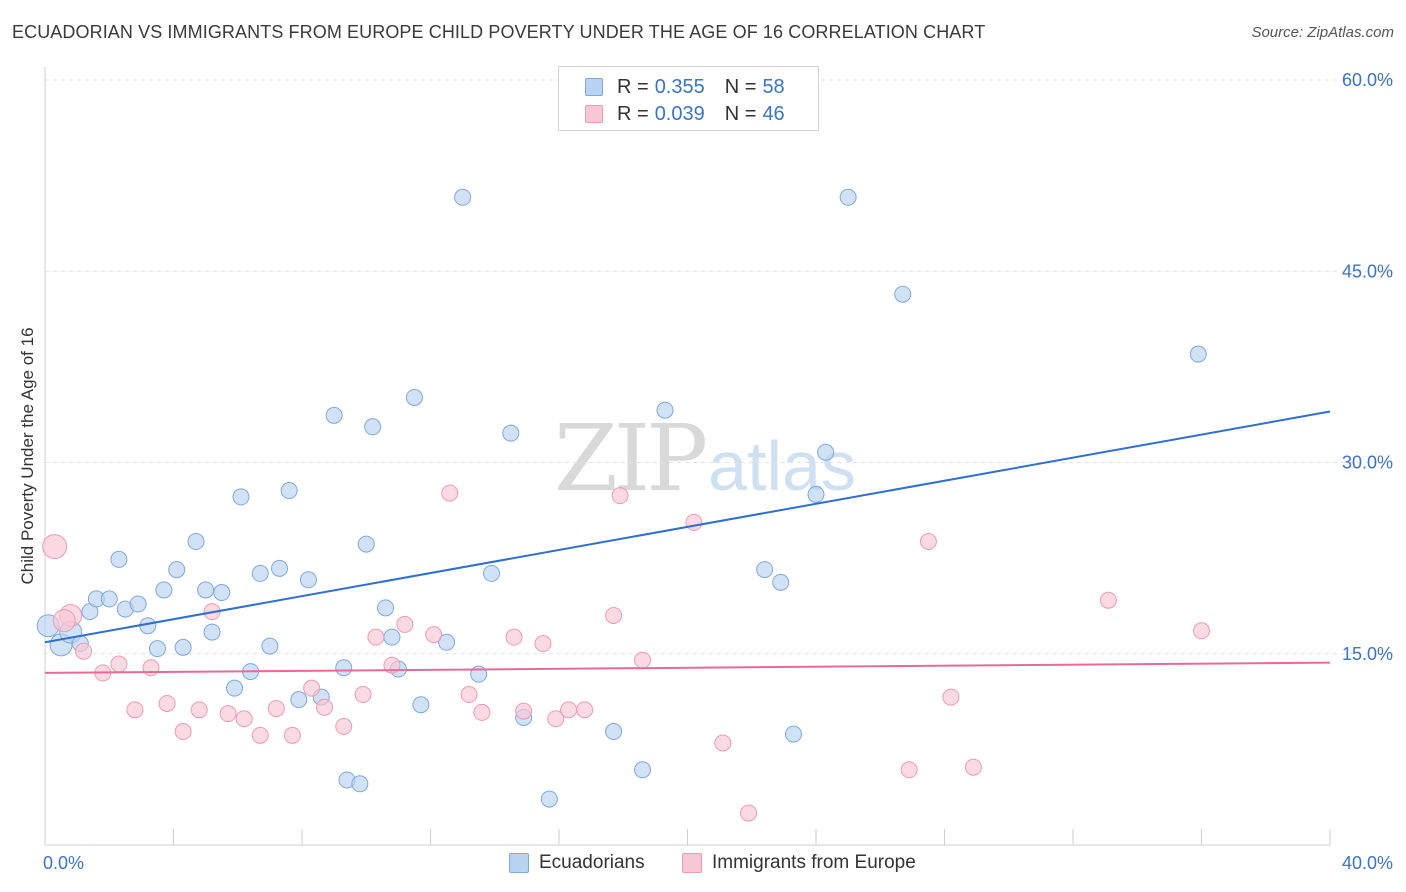 This screenshot has width=1406, height=892. What do you see at coordinates (814, 862) in the screenshot?
I see `legend-label-immigrants: Immigrants from Europe` at bounding box center [814, 862].